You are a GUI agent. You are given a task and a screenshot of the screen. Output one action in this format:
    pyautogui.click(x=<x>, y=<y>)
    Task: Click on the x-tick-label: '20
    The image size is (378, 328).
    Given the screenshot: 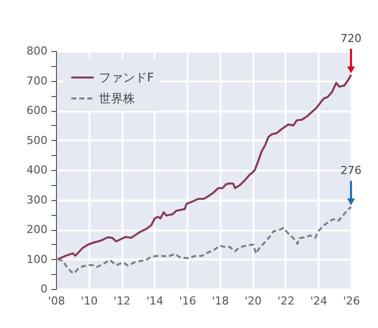 What is the action you would take?
    pyautogui.click(x=253, y=301)
    